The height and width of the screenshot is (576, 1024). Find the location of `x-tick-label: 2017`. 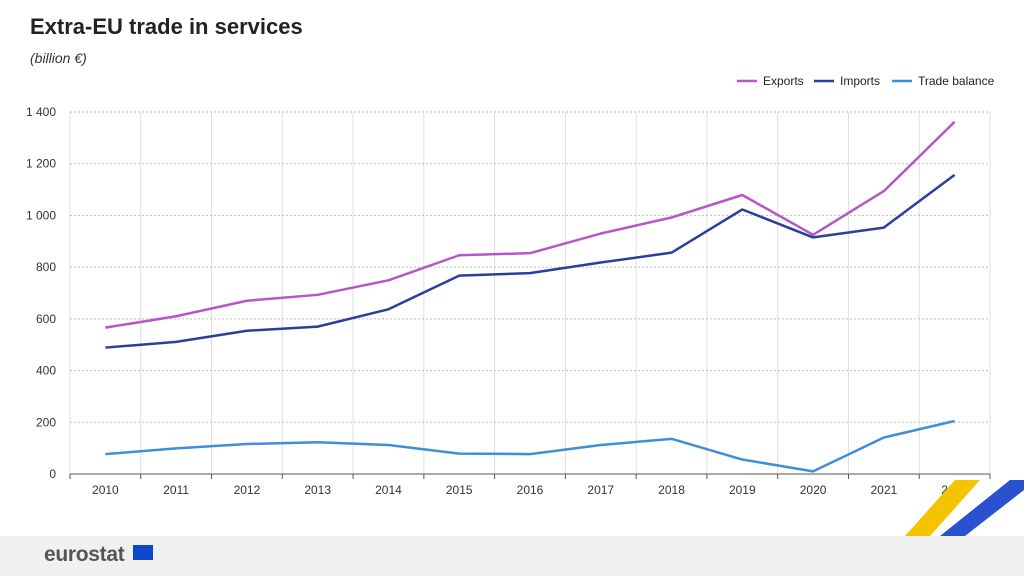

x-tick-label: 2017 is located at coordinates (600, 490).